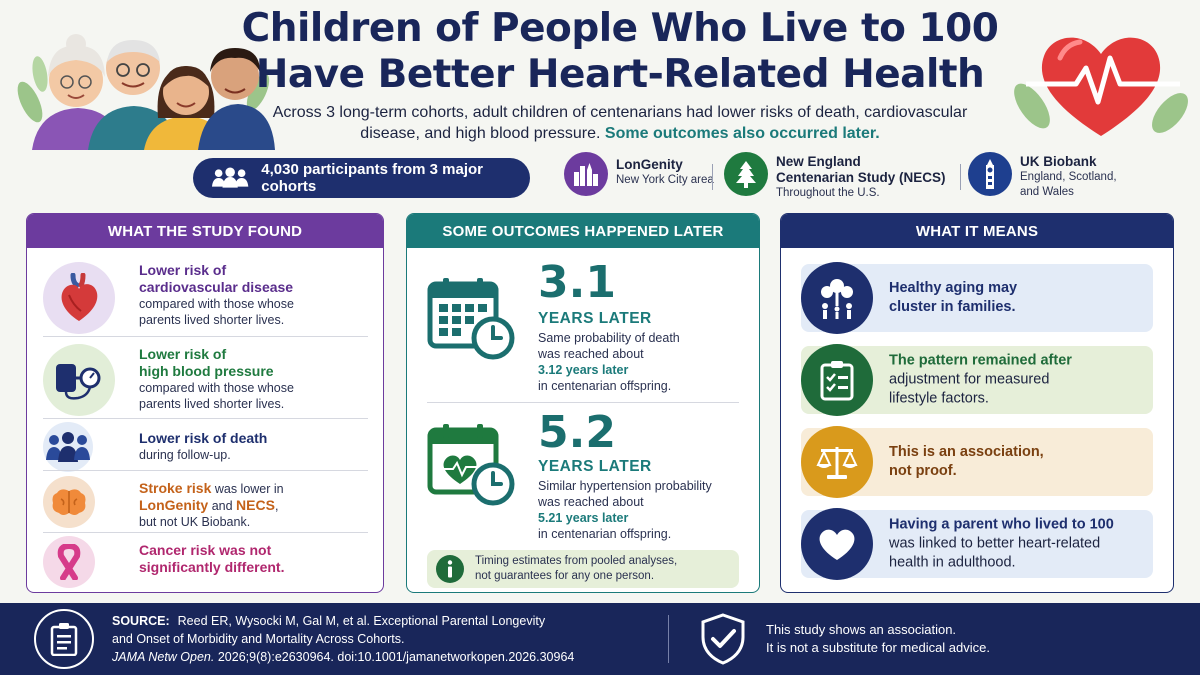  What do you see at coordinates (639, 174) in the screenshot?
I see `cohort-longenity: LonGenity New York City area` at bounding box center [639, 174].